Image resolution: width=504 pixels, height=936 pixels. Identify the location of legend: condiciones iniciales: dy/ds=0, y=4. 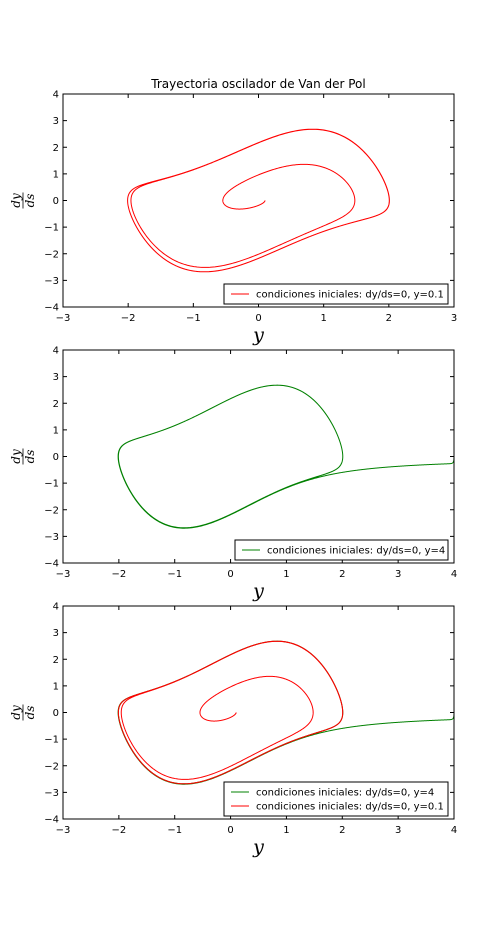
(341, 550).